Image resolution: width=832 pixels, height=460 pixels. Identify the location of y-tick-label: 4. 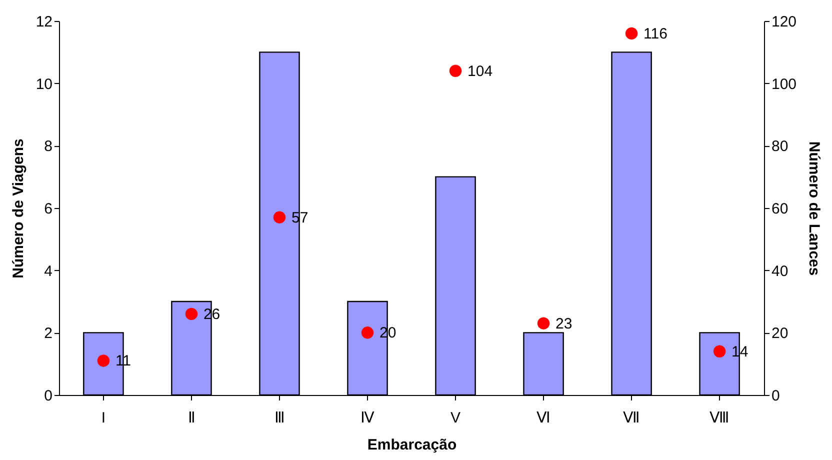
(48, 271).